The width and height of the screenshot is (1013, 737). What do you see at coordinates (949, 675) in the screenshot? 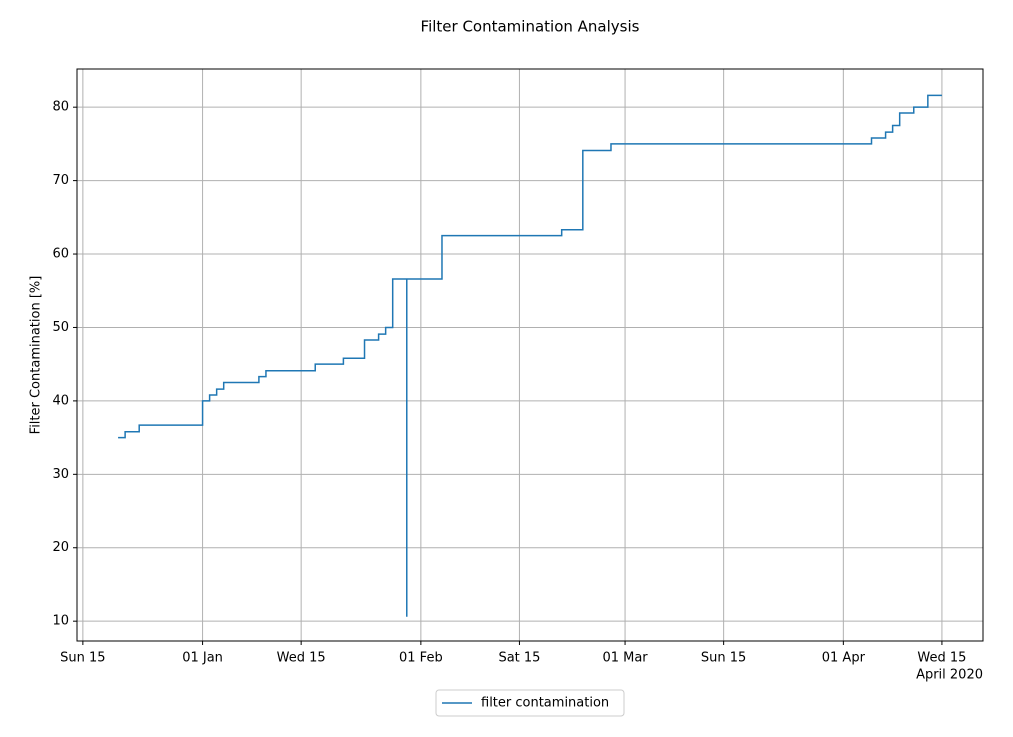
I see `x-offset-label: April 2020` at bounding box center [949, 675].